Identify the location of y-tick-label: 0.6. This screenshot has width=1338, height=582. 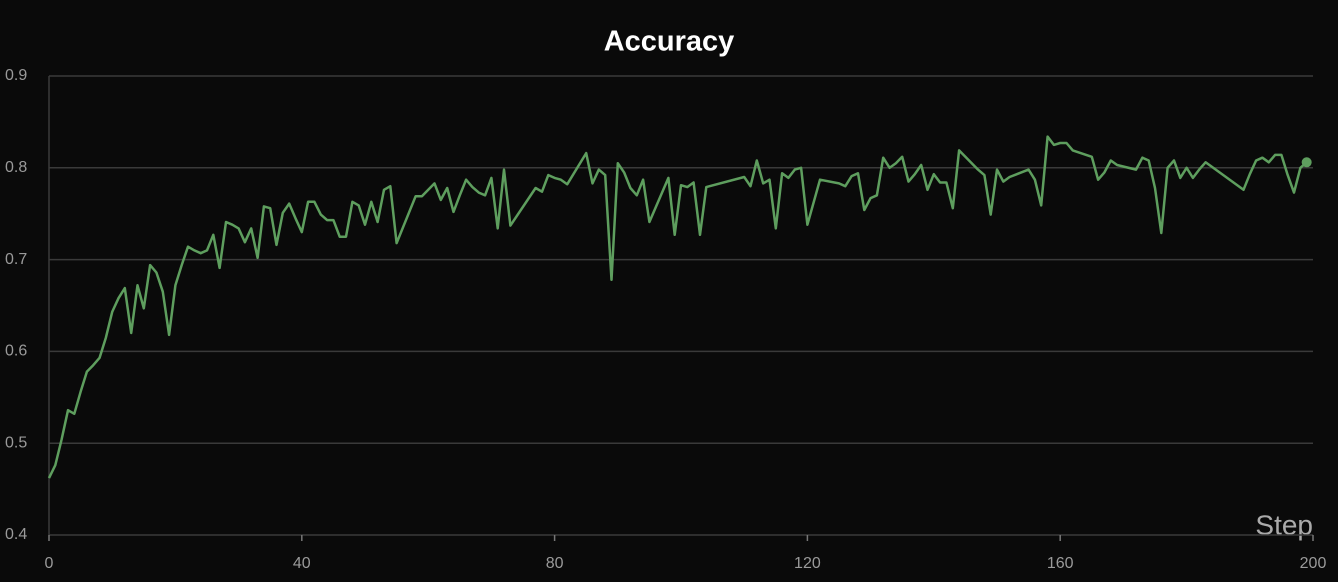
(16, 351).